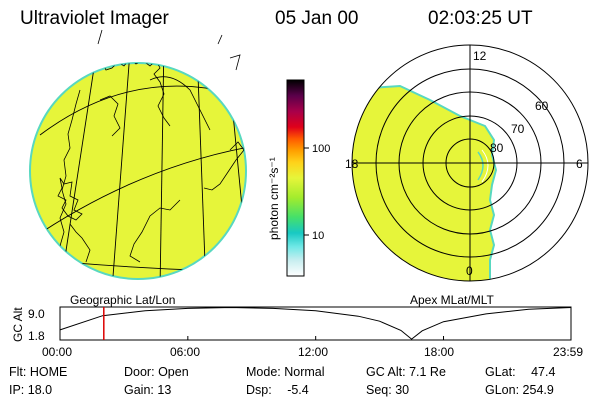 The height and width of the screenshot is (400, 600). I want to click on polar-panel-label: Apex MLat/MLT, so click(452, 300).